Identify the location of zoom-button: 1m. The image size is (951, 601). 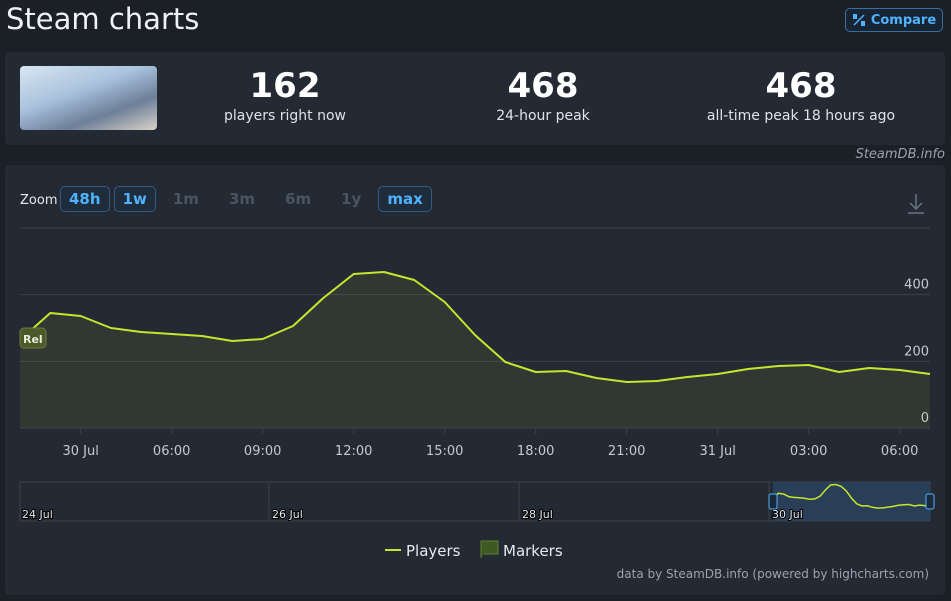
(185, 199).